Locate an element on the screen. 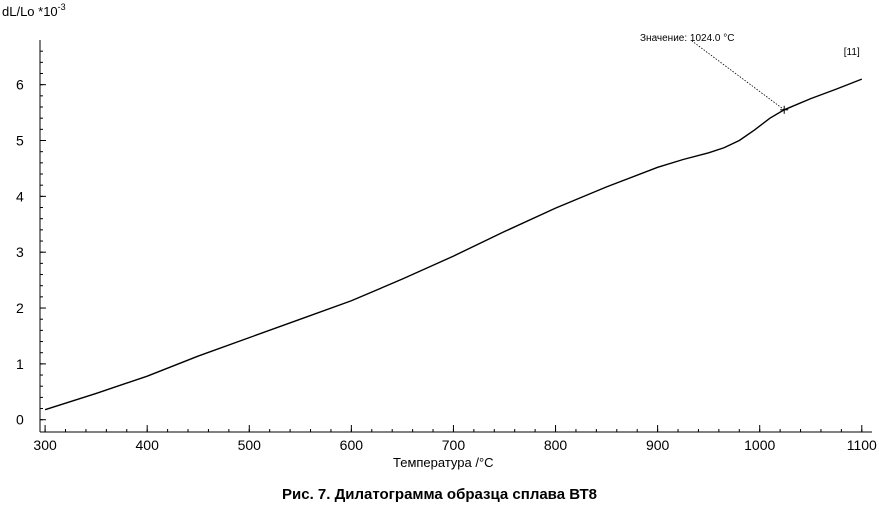  y-tick-label: 6 is located at coordinates (20, 85).